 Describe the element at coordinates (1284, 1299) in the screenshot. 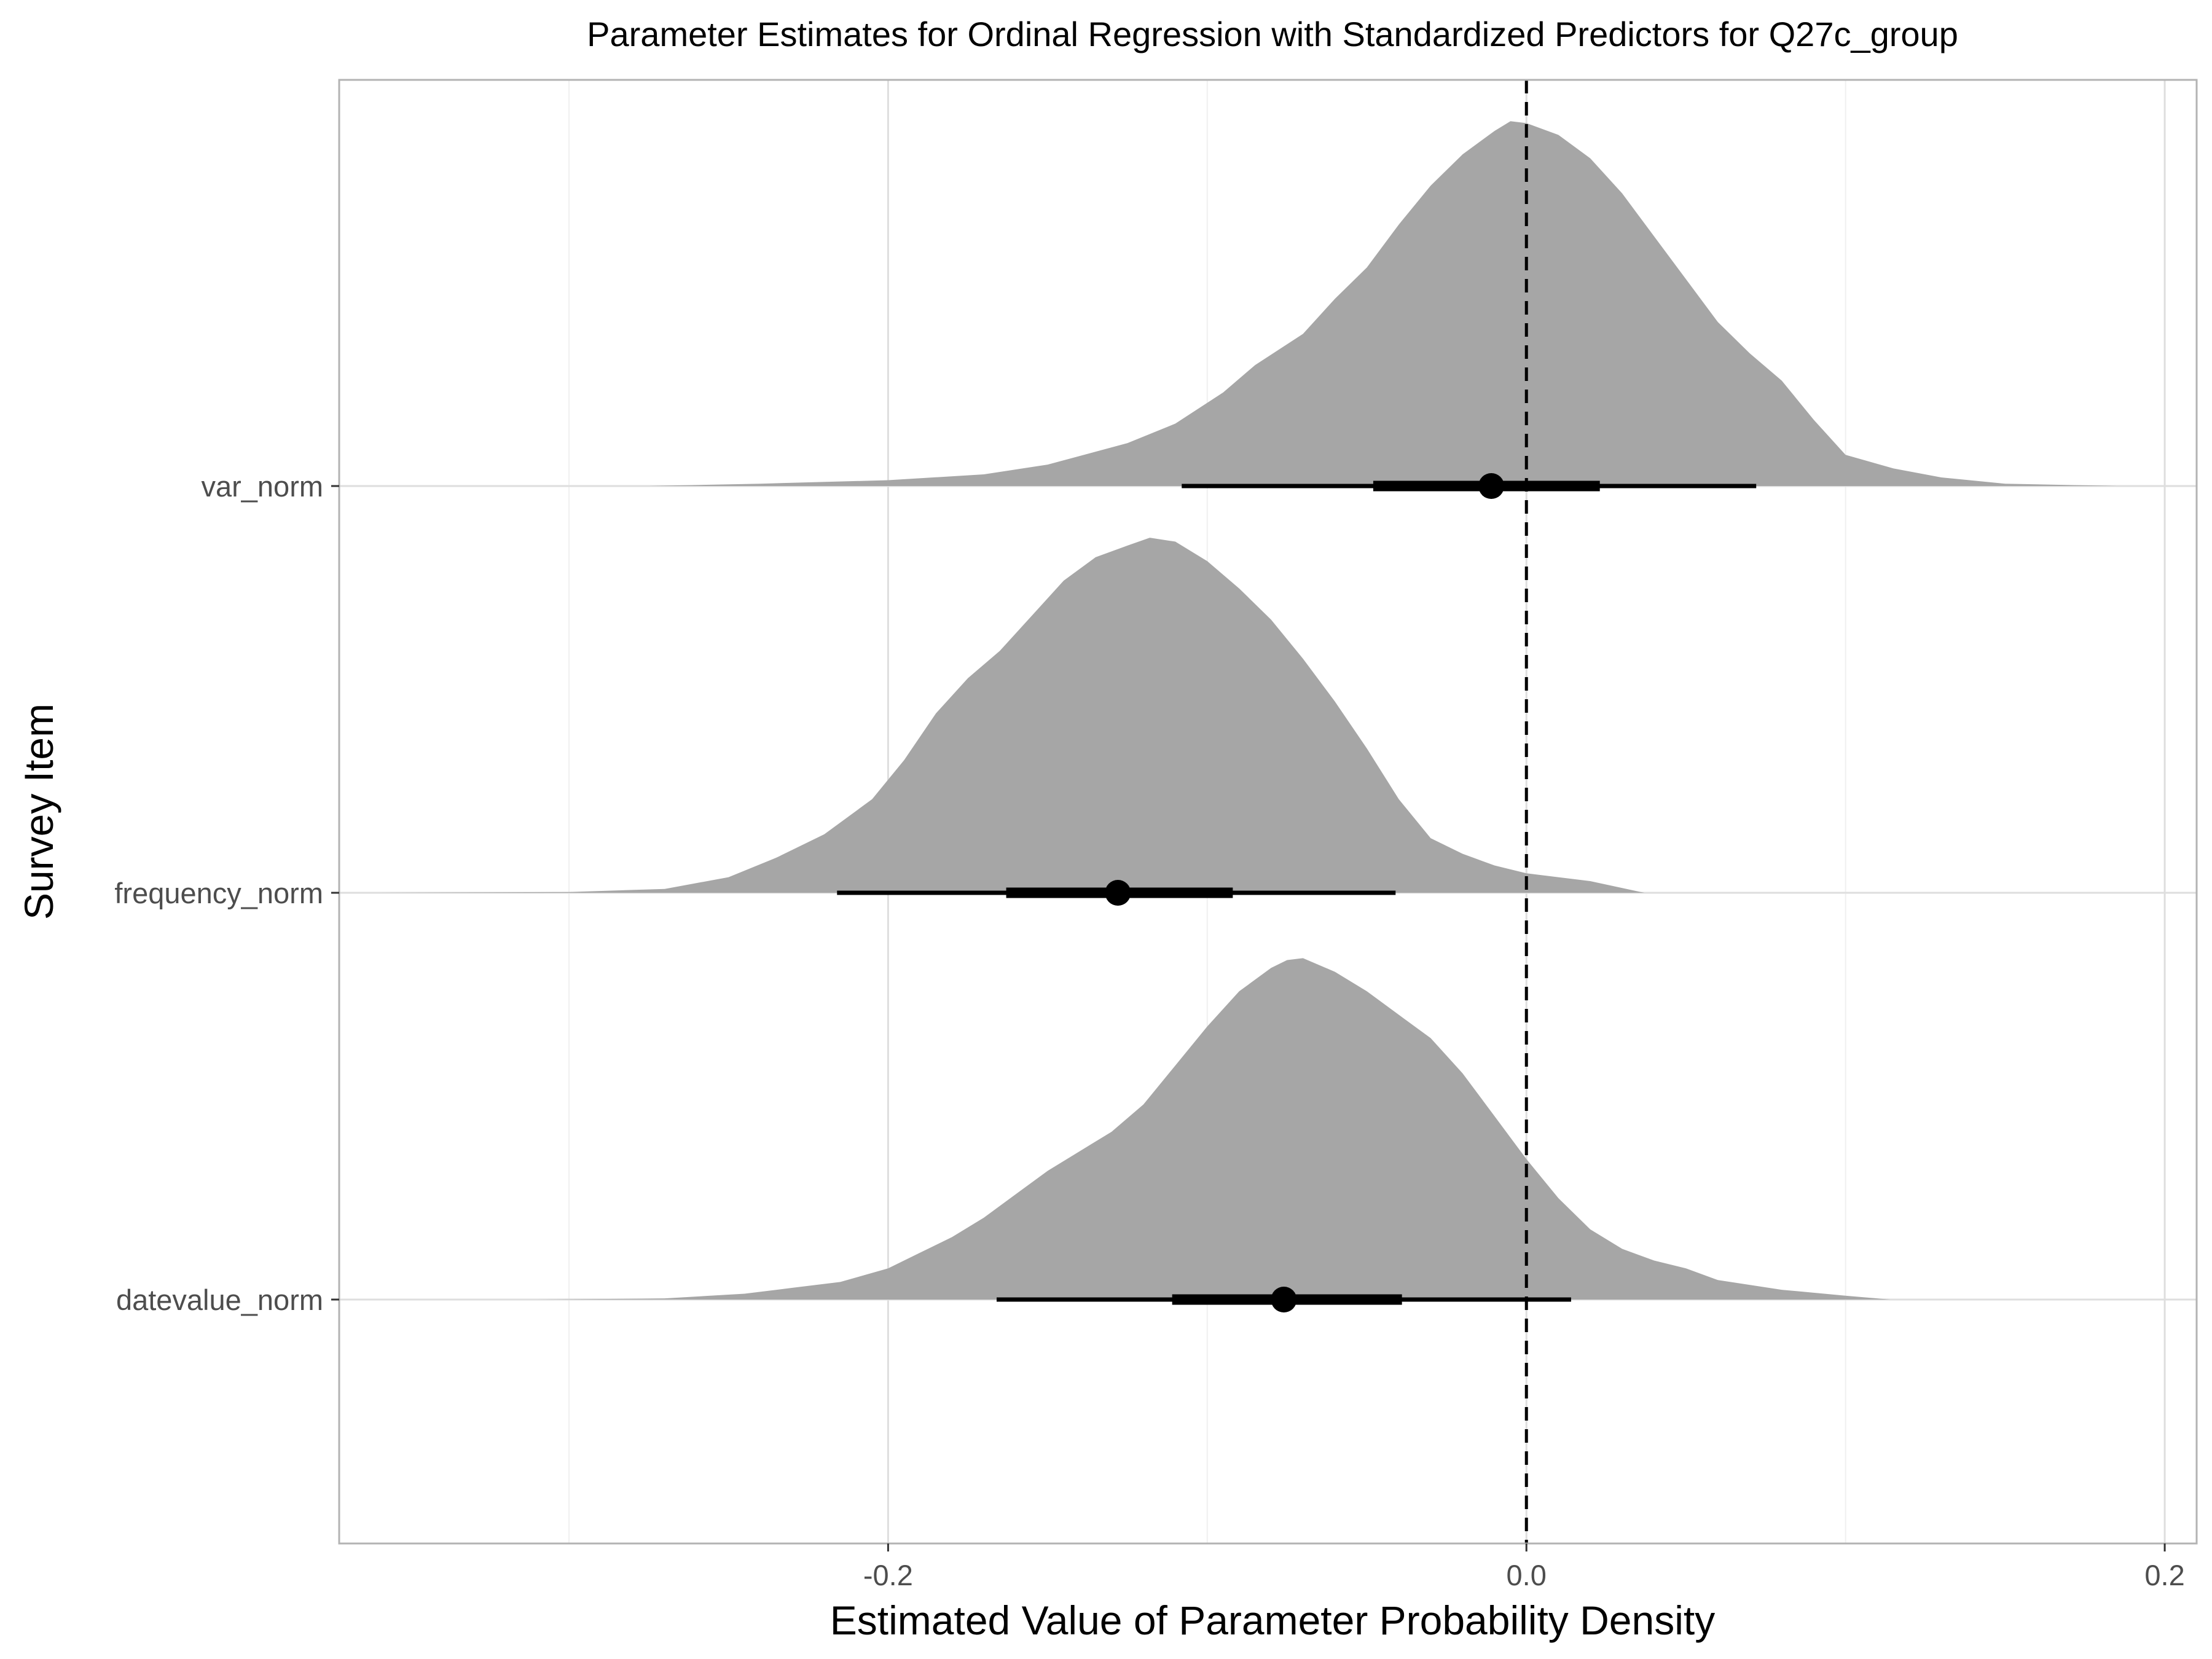

I see `median-point-datevalue-norm` at that location.